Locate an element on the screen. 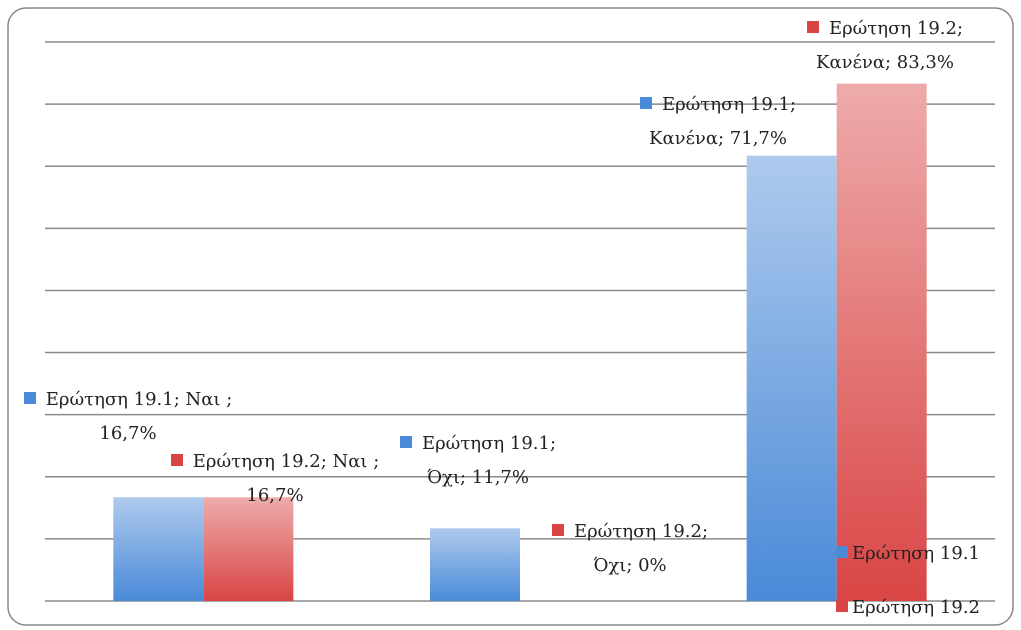  data-label: Ερώτηση 19.1; Όχι; 11,7% is located at coordinates (478, 461).